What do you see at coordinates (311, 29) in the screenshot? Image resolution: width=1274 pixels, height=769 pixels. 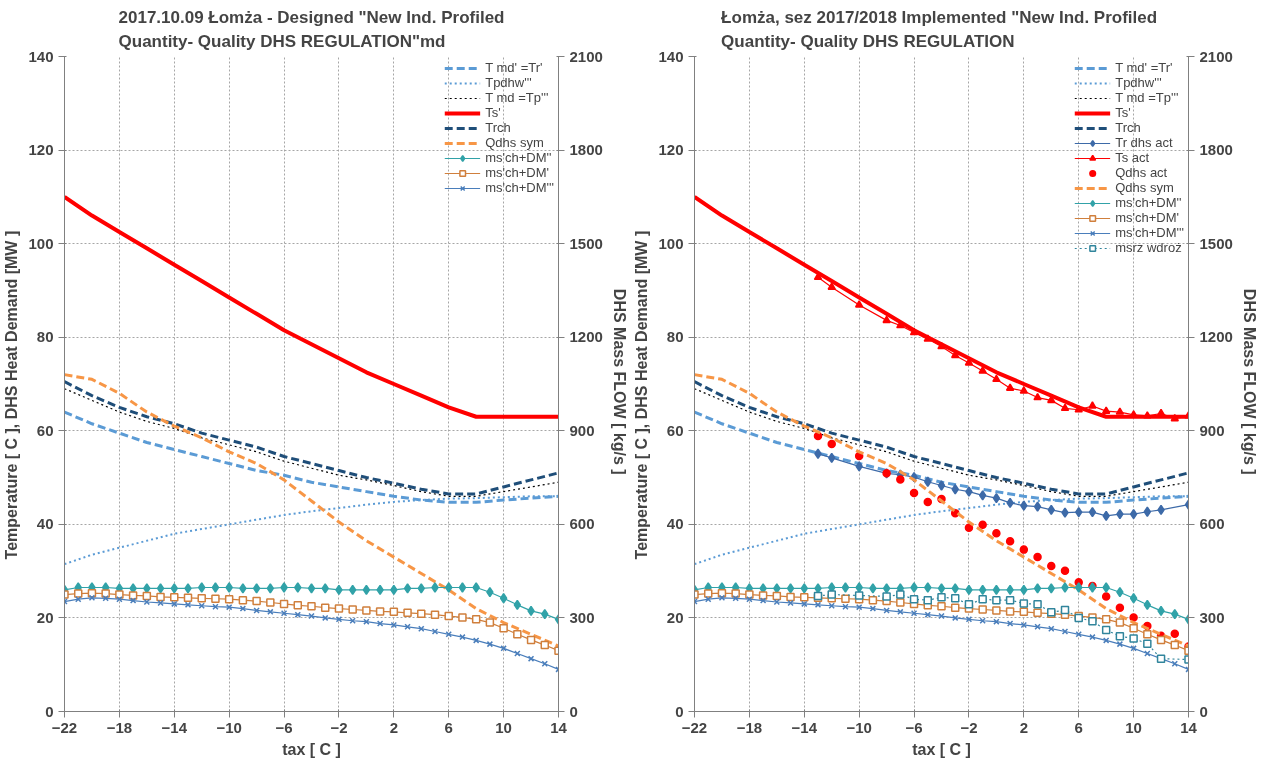 I see `chart-title: 2017.10.09 Łomża - Designed "New Ind. Profiled Quantity- Quality DHS REGULATION"md` at bounding box center [311, 29].